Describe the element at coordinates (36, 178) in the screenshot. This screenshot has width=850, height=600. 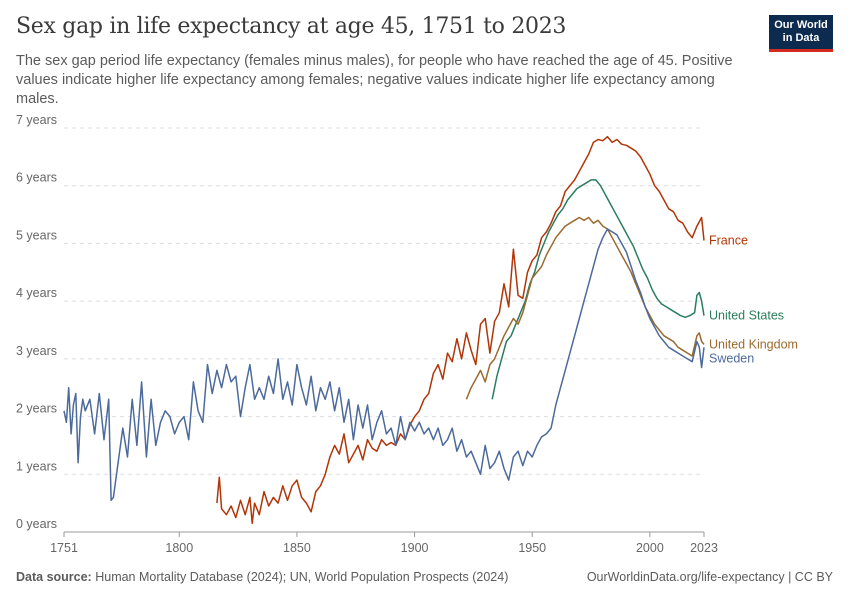
I see `y-tick-label: 6 years` at that location.